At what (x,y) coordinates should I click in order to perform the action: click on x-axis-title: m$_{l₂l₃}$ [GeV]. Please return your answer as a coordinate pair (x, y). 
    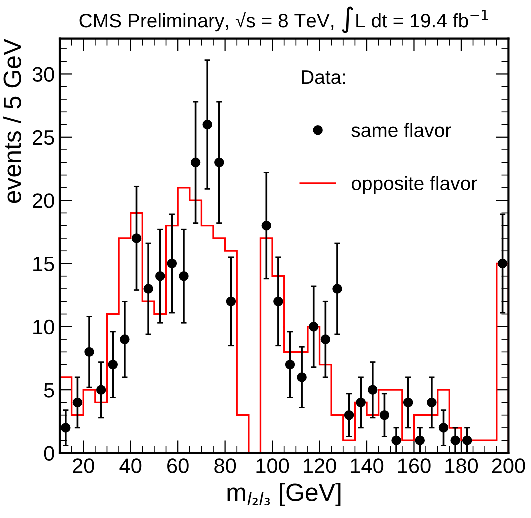
    Looking at the image, I should click on (284, 494).